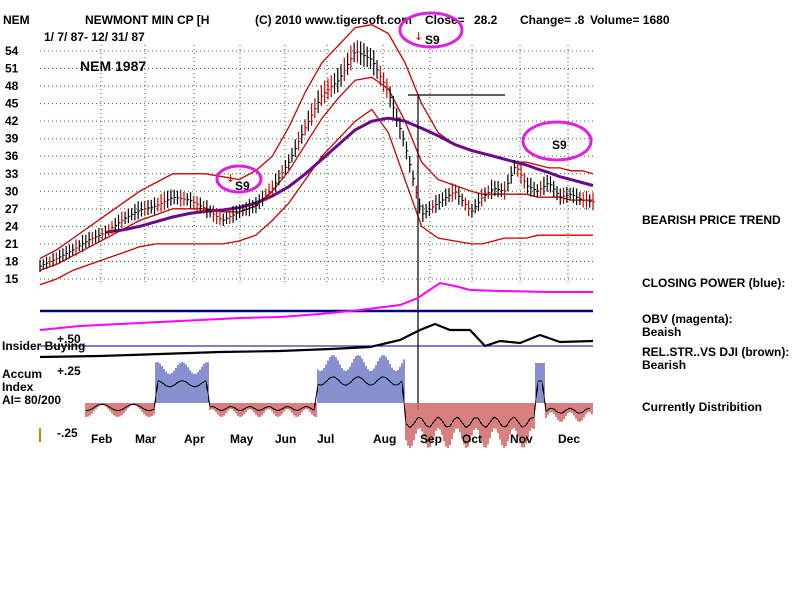 The width and height of the screenshot is (800, 600). Describe the element at coordinates (12, 121) in the screenshot. I see `y-tick-label: 42` at that location.